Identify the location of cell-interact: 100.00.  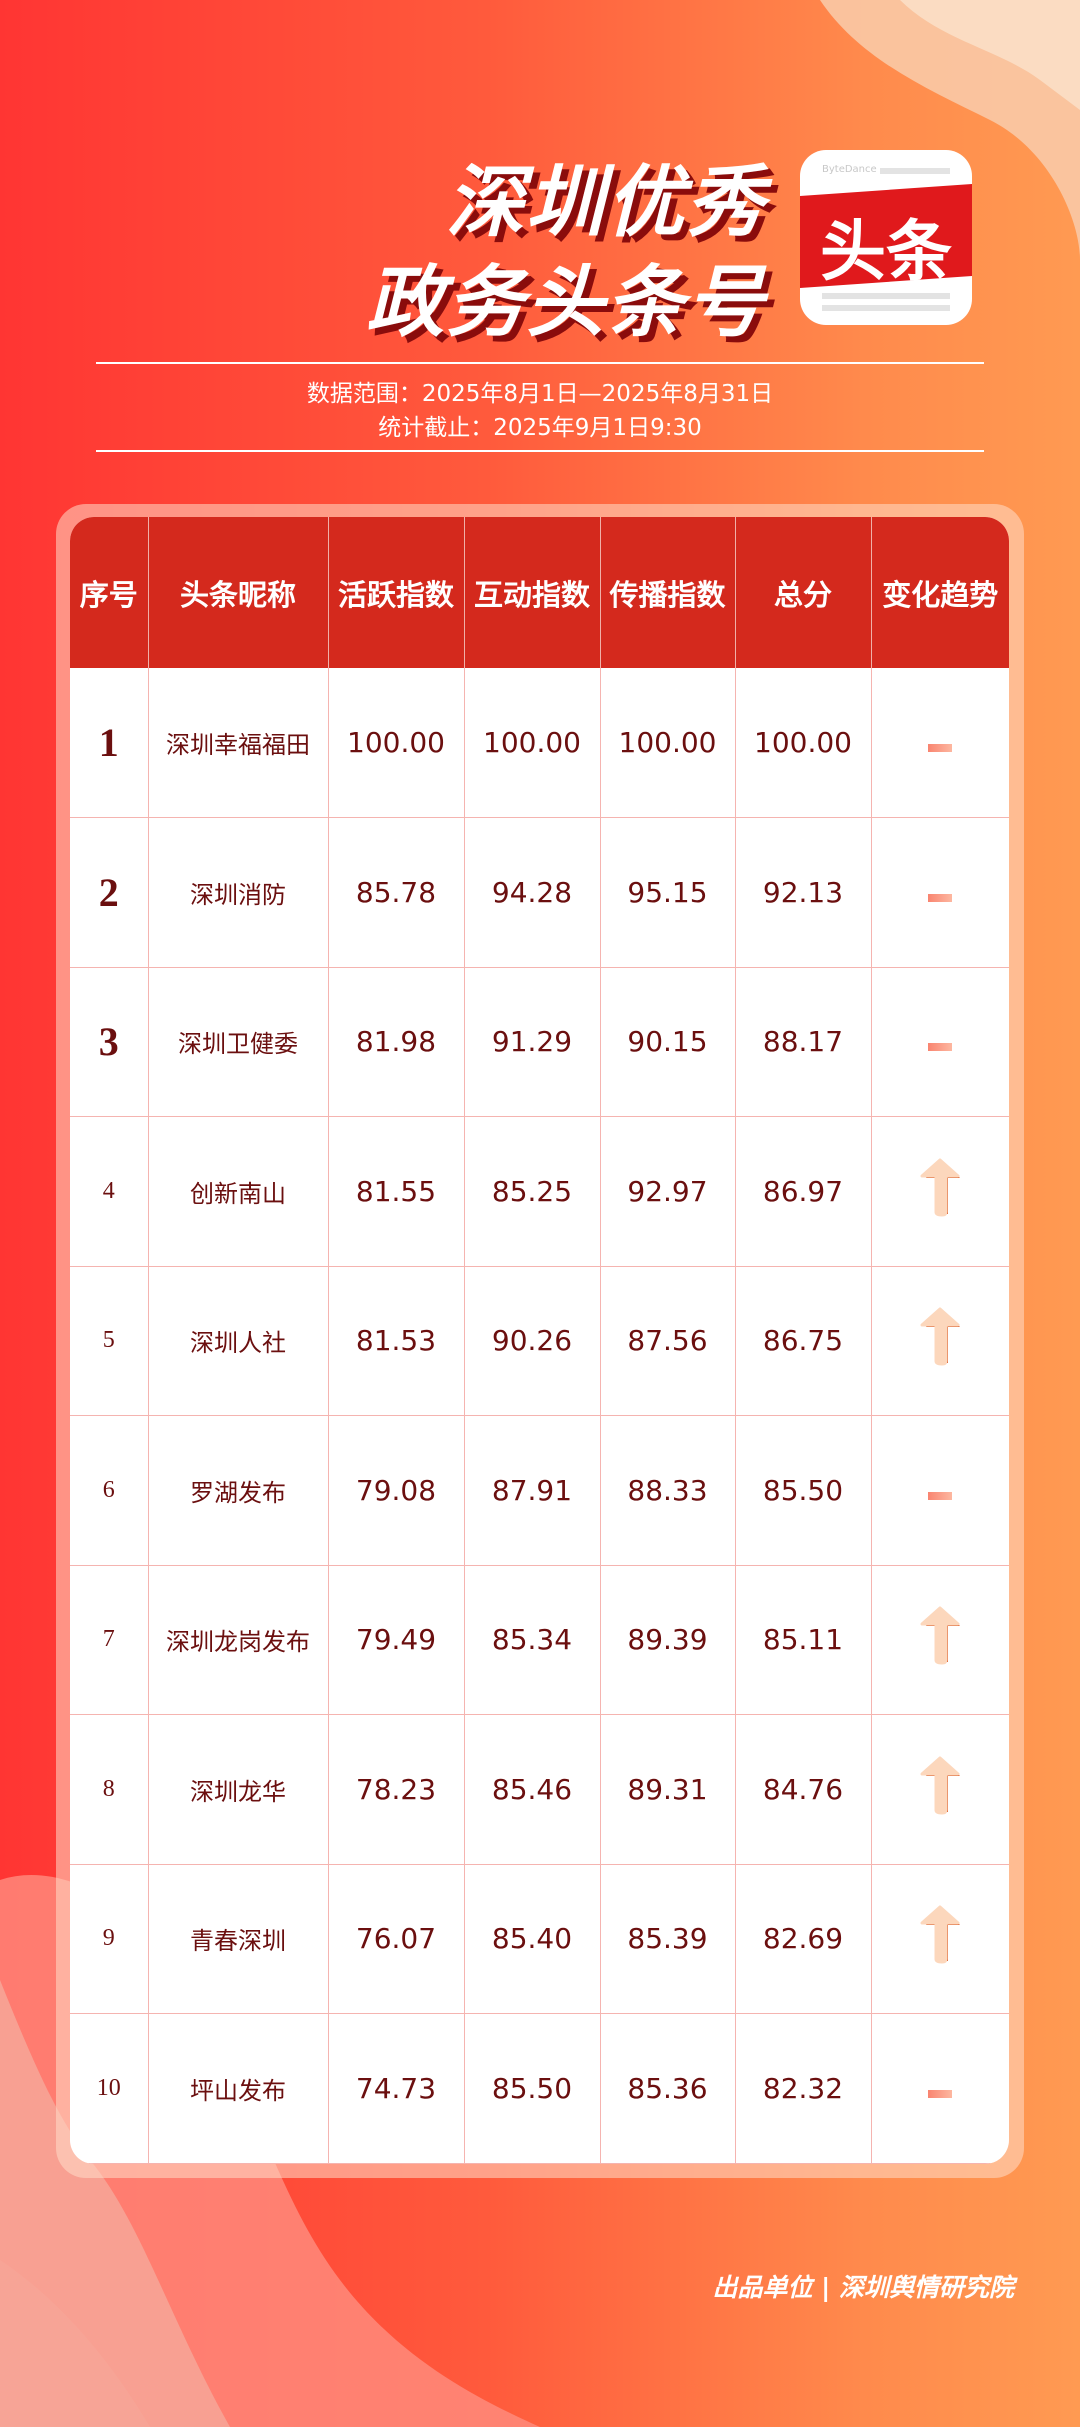
(532, 743).